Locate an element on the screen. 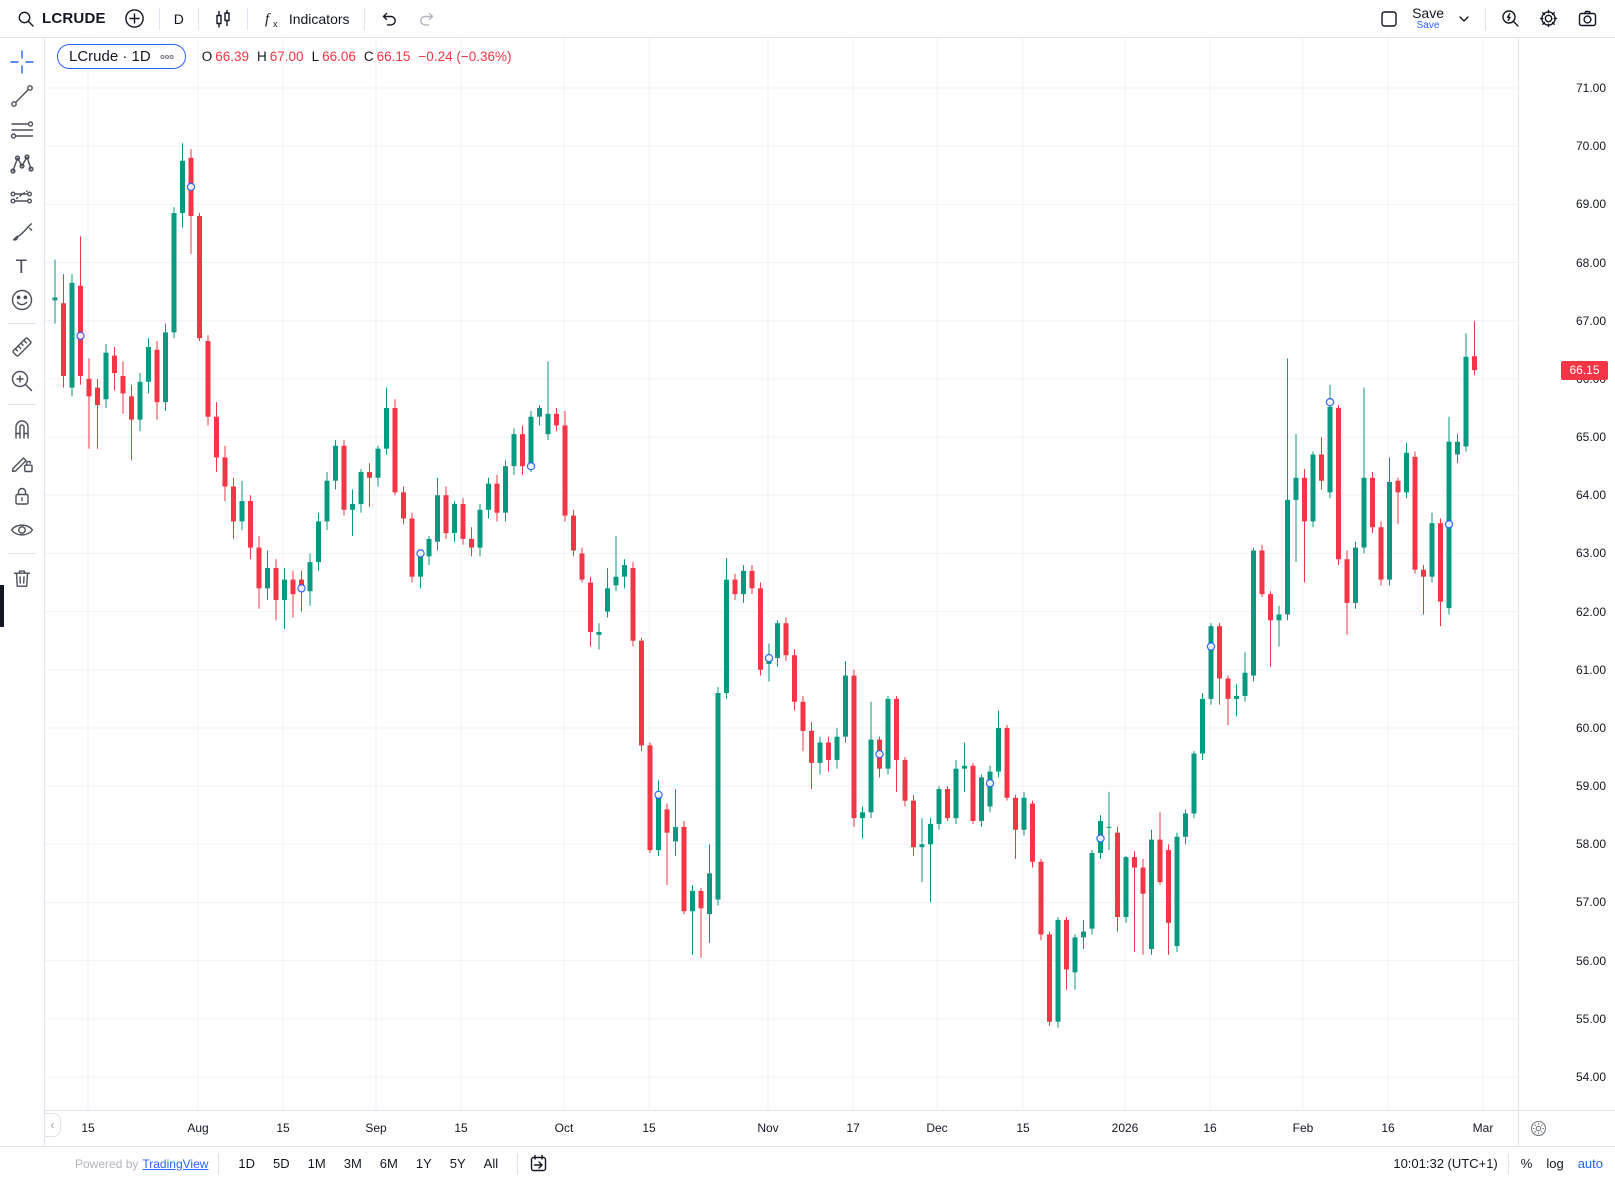 This screenshot has width=1615, height=1180. interval-button: D is located at coordinates (179, 19).